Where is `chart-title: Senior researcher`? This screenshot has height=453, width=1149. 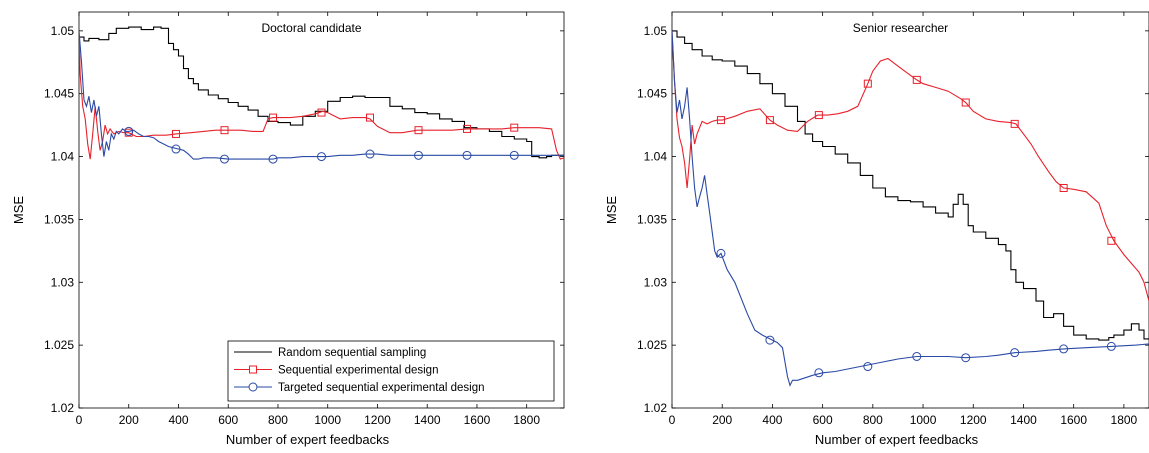
chart-title: Senior researcher is located at coordinates (900, 28).